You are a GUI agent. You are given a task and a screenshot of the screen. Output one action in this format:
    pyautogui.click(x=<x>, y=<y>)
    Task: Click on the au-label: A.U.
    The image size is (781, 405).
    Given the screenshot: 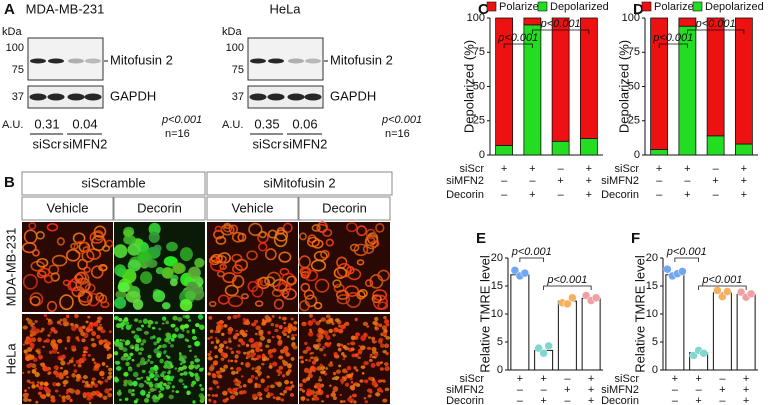 What is the action you would take?
    pyautogui.click(x=232, y=125)
    